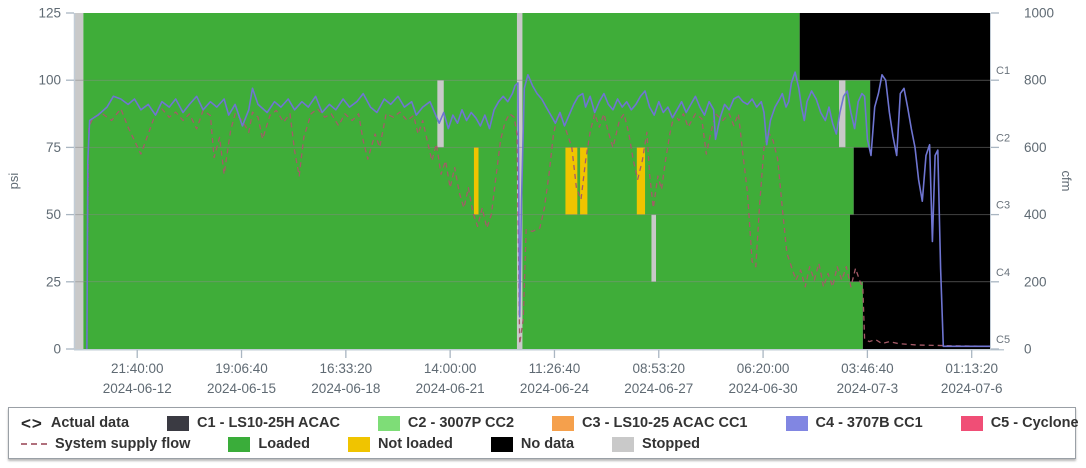 This screenshot has width=1086, height=468. Describe the element at coordinates (53, 147) in the screenshot. I see `y-axis-left-tick-label: 75` at that location.